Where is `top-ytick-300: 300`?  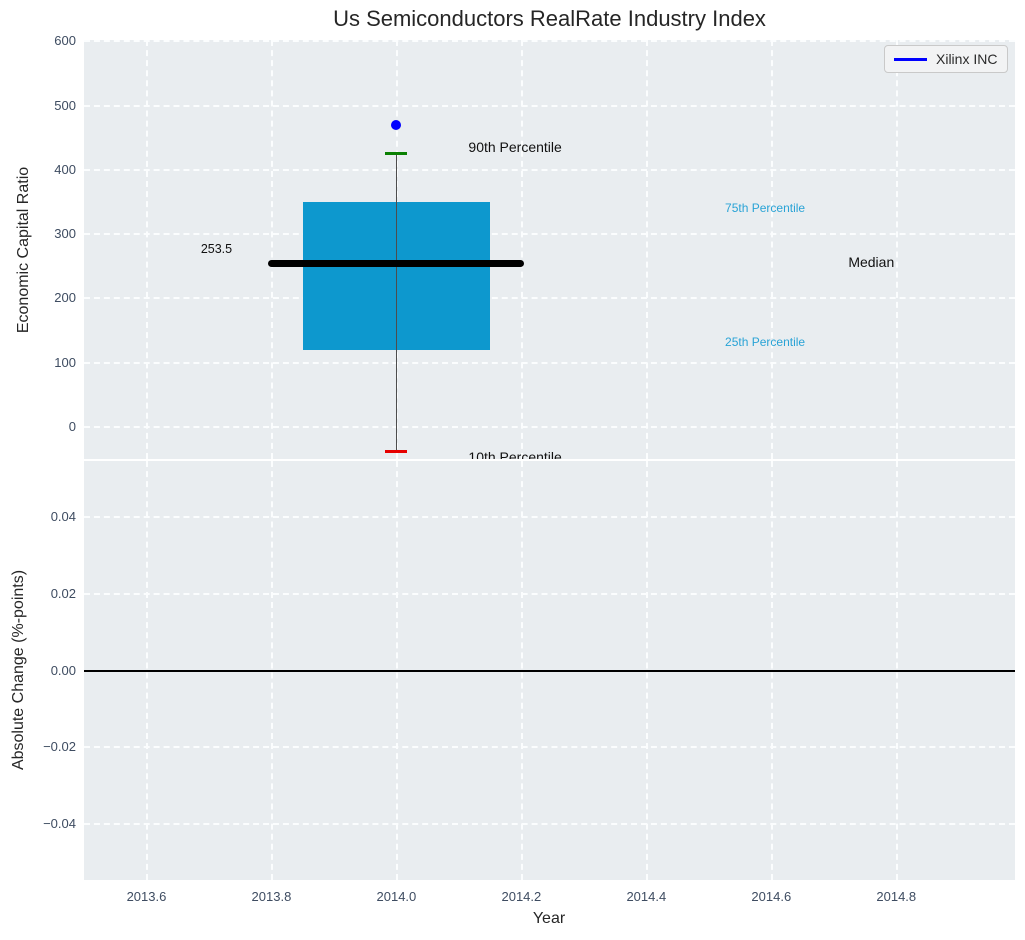
top-ytick-300: 300 is located at coordinates (65, 234).